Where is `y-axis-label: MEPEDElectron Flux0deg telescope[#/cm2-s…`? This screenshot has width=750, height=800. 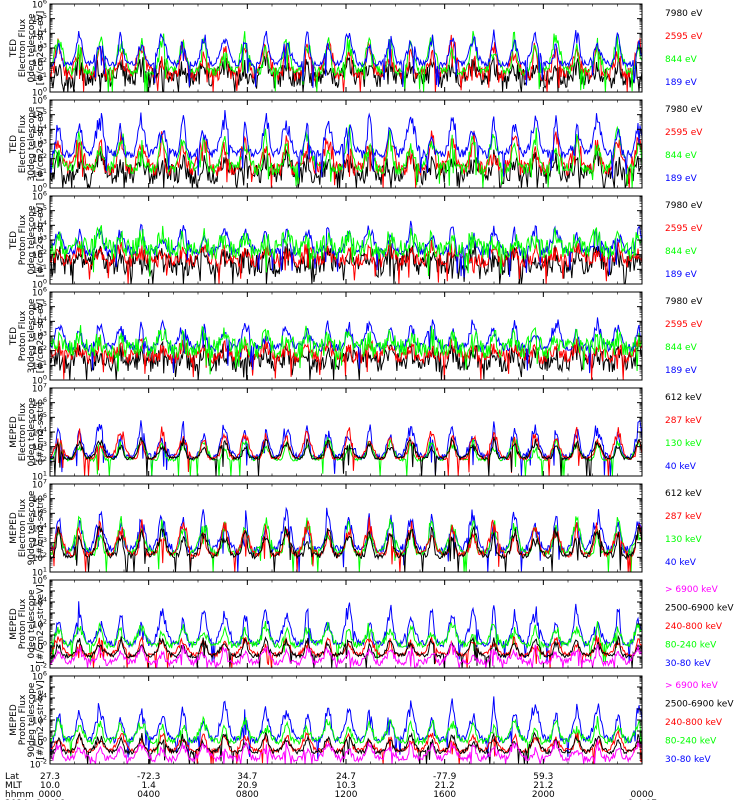
y-axis-label: MEPEDElectron Flux0deg telescope[#/cm2-s… is located at coordinates (27, 432).